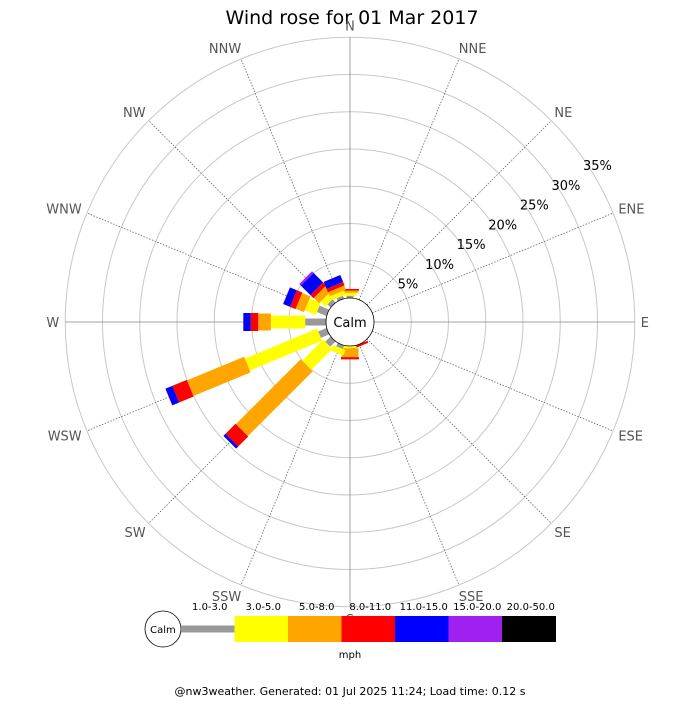  I want to click on legend-label-1: 3.0-5.0, so click(263, 607).